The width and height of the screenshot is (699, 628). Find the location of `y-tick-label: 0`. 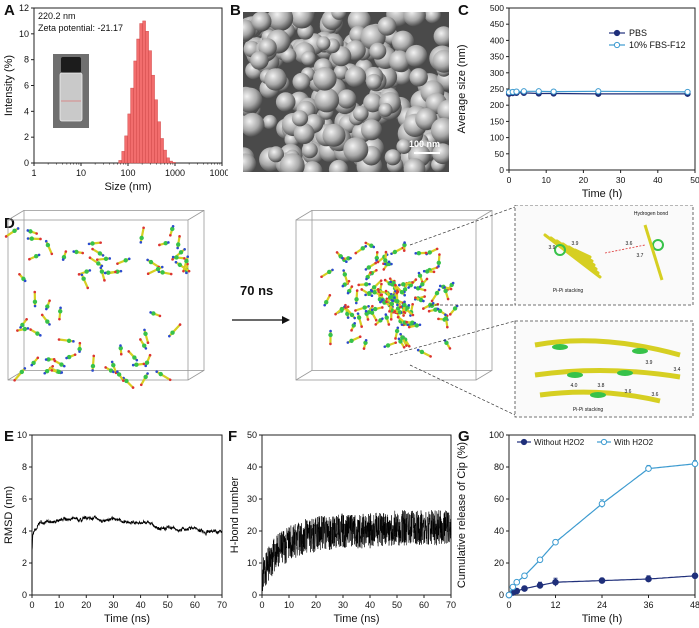

y-tick-label: 0 is located at coordinates (254, 595).